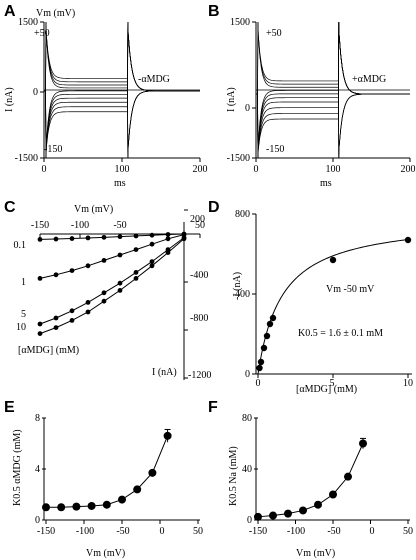 The width and height of the screenshot is (416, 560). I want to click on panel-b-xlabel: ms, so click(326, 183).